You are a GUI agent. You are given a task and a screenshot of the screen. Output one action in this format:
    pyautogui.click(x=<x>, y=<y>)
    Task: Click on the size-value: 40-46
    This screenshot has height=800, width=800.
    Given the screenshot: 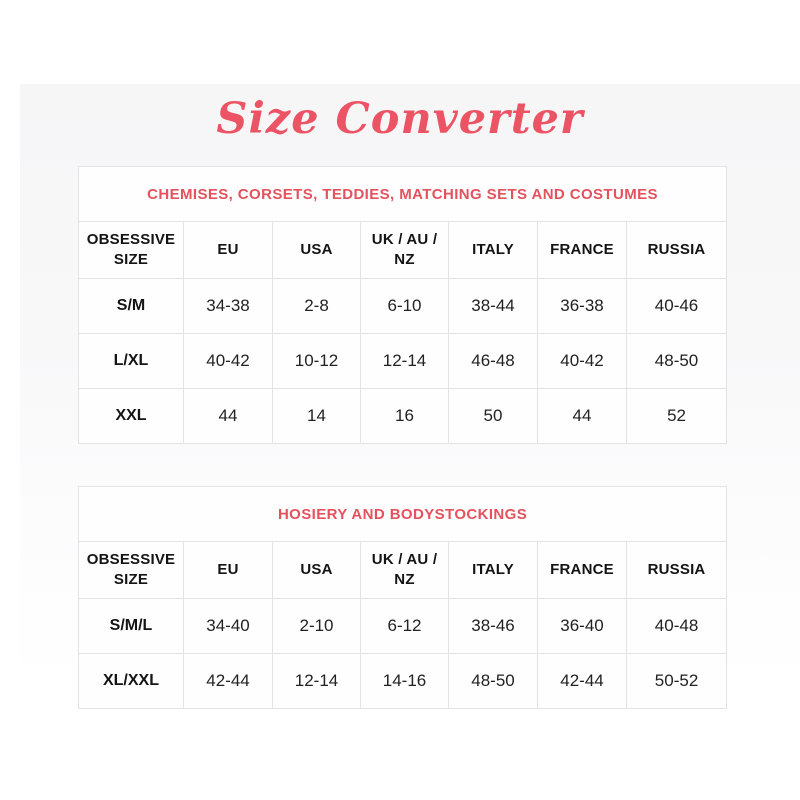 What is the action you would take?
    pyautogui.click(x=676, y=306)
    